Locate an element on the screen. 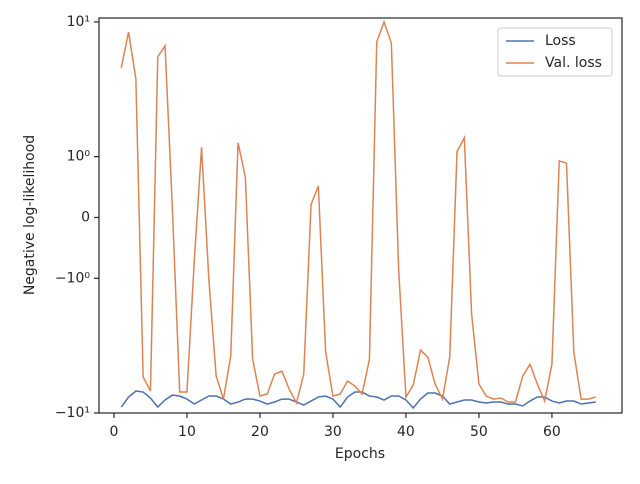  x-tick-label: 50 is located at coordinates (479, 432).